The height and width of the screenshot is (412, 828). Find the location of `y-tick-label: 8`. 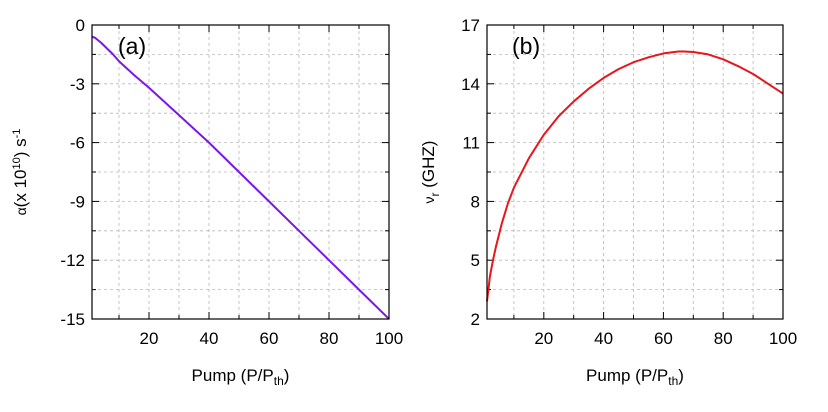

y-tick-label: 8 is located at coordinates (475, 201).